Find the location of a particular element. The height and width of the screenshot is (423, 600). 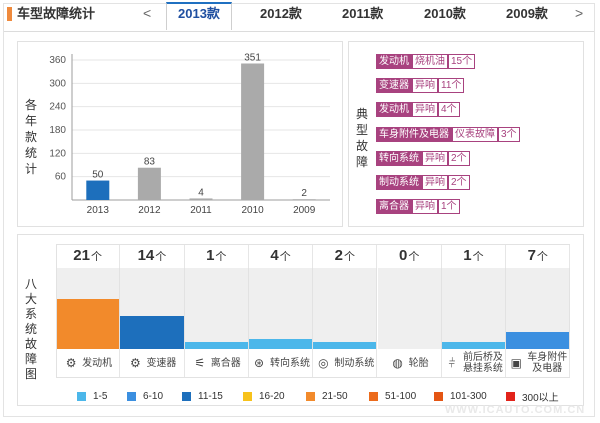

system-name: 转向系统 is located at coordinates (290, 363).